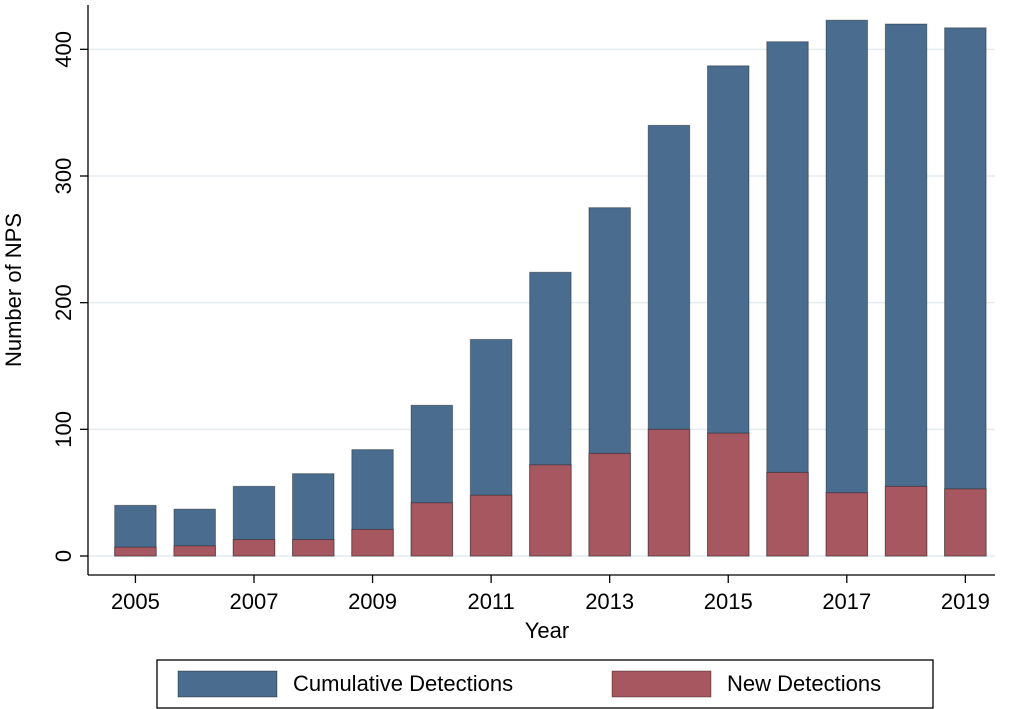 This screenshot has height=709, width=1011. I want to click on y-tick-label: 0, so click(63, 556).